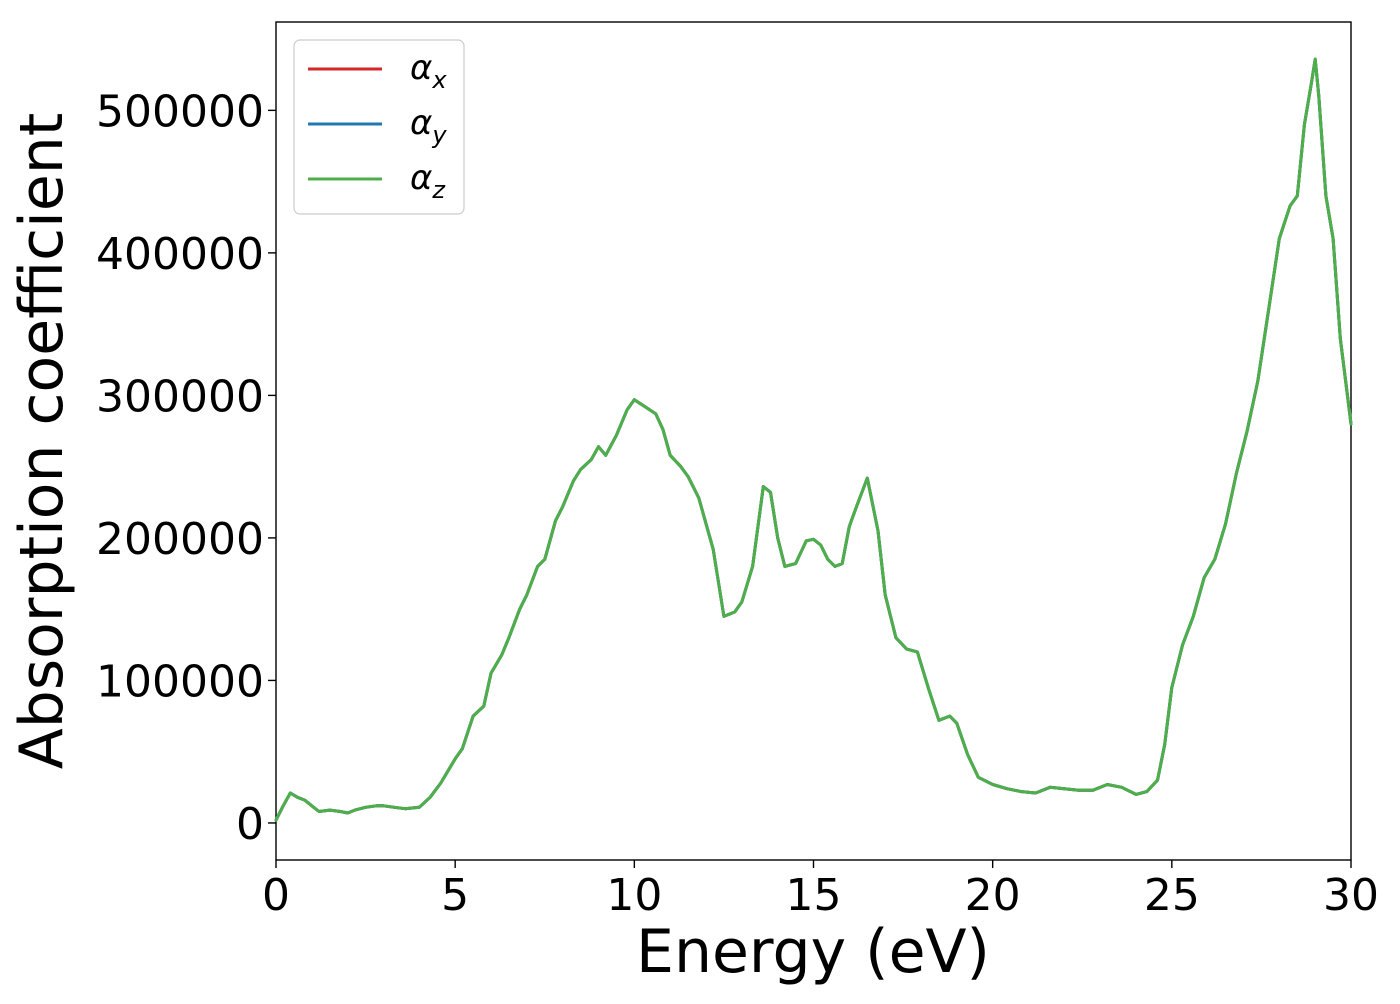 The width and height of the screenshot is (1400, 1004). Describe the element at coordinates (180, 254) in the screenshot. I see `y-tick-label: 400000` at that location.